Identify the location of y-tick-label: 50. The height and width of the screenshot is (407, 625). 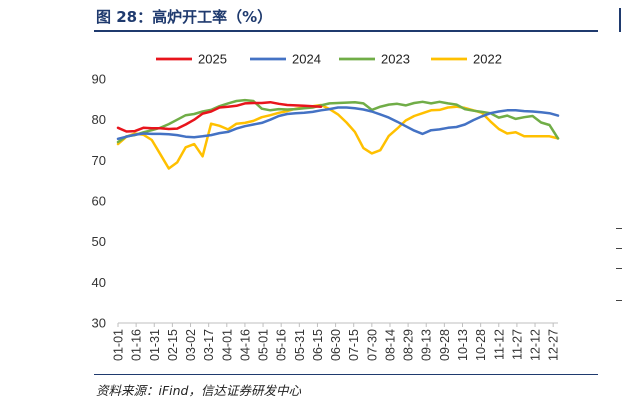
(99, 241).